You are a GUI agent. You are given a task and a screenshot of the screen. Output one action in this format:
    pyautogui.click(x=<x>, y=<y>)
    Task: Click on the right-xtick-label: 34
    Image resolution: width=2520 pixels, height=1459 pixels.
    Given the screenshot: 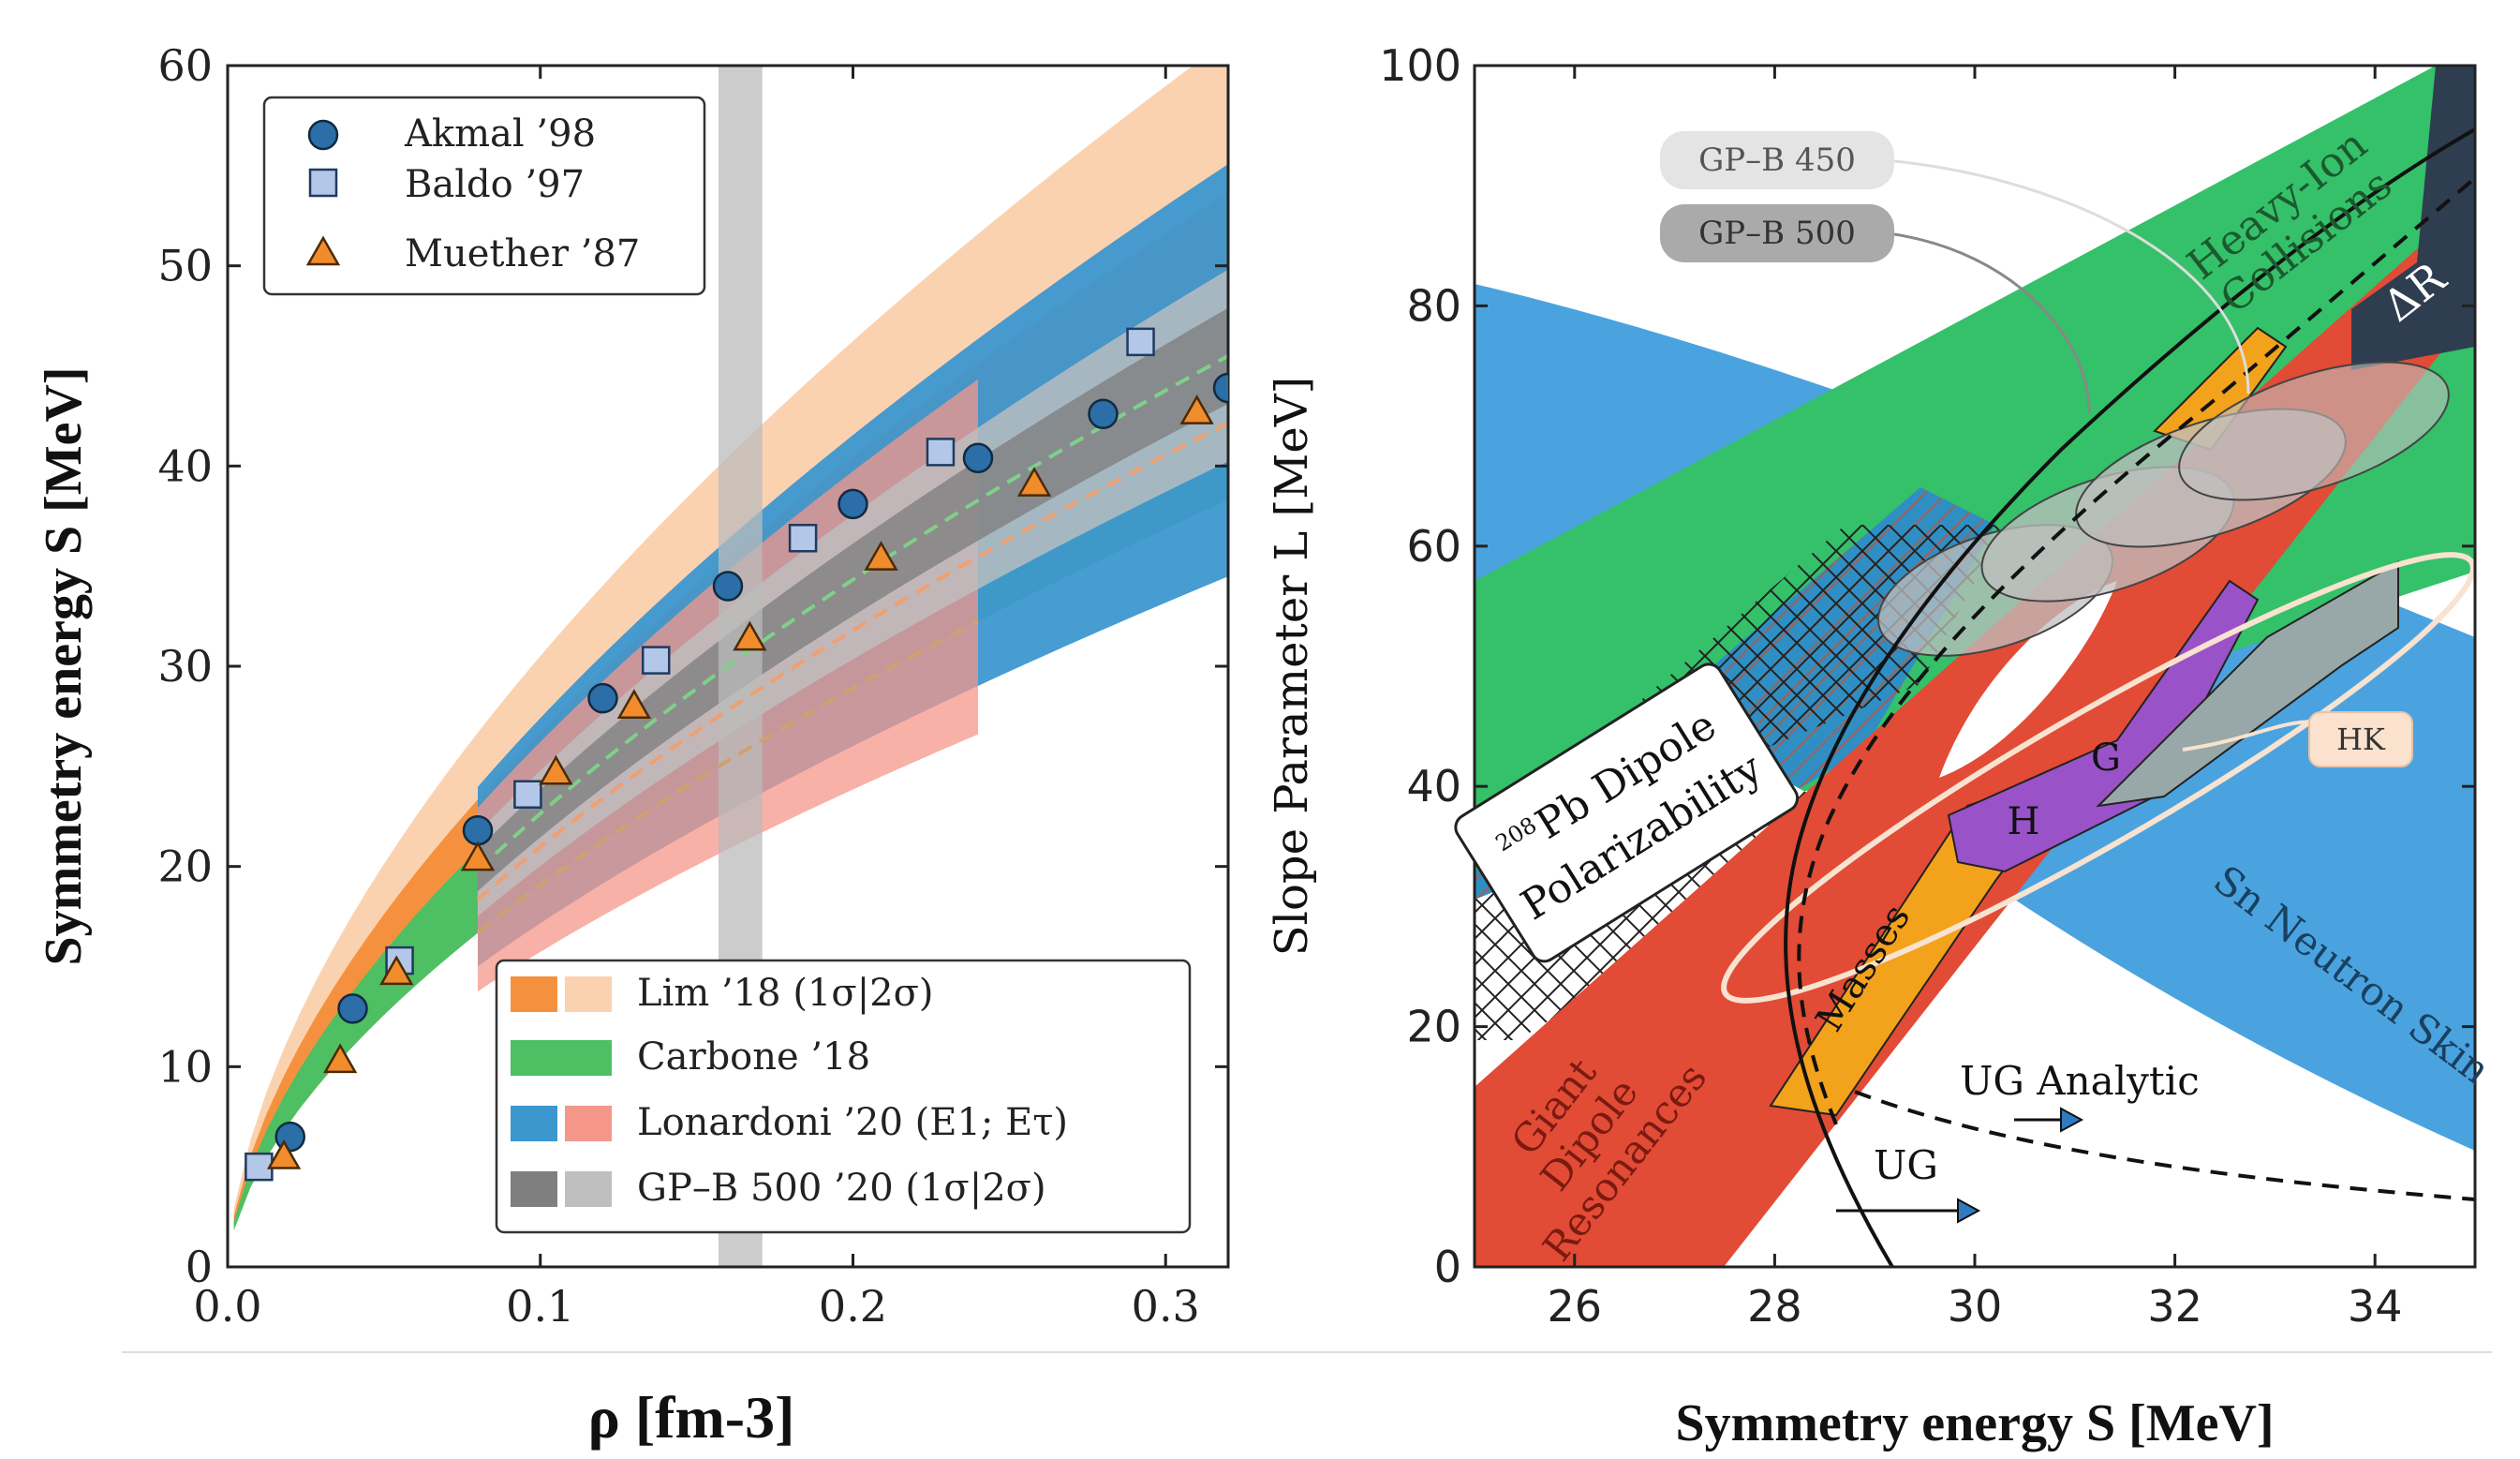 What is the action you would take?
    pyautogui.click(x=2375, y=1306)
    